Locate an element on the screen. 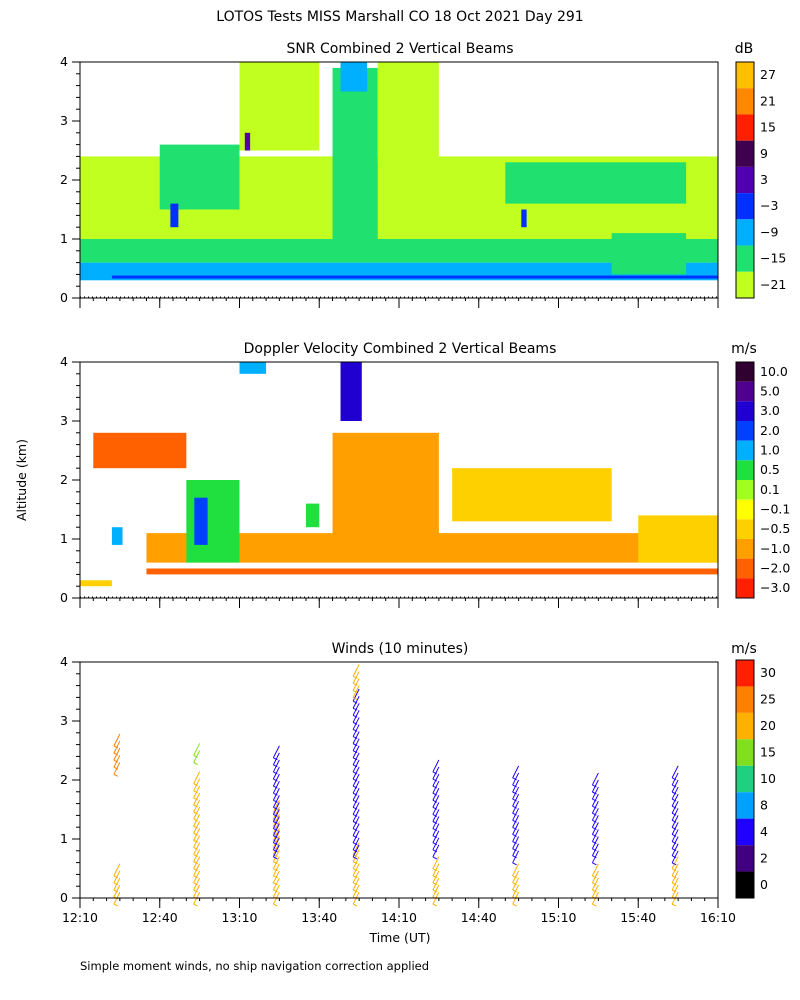 Image resolution: width=800 pixels, height=1000 pixels. snr-colorbar-swatch is located at coordinates (745, 127).